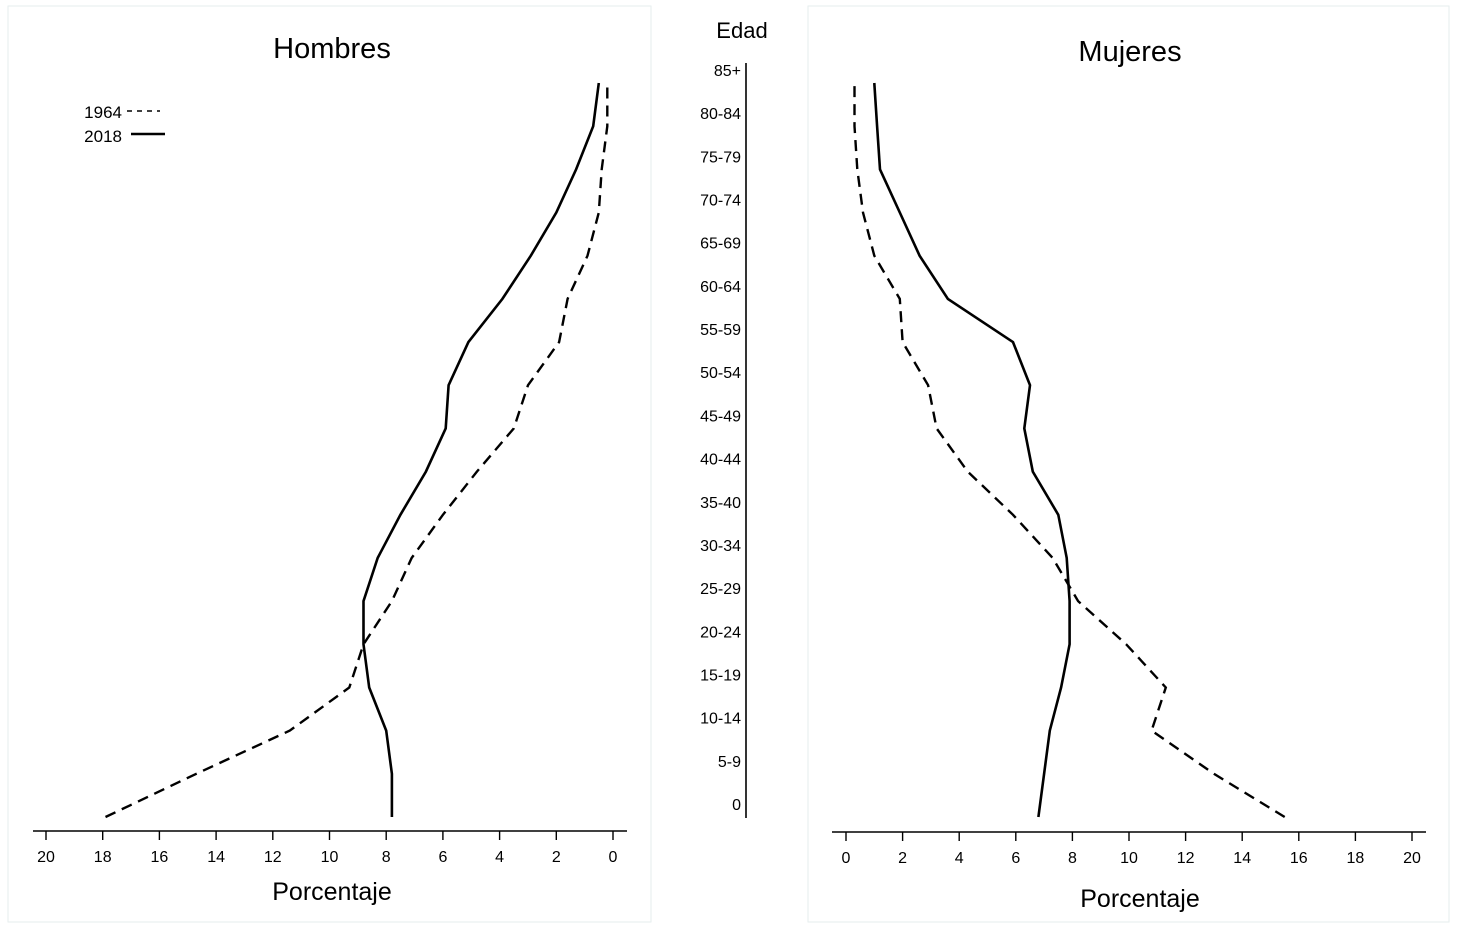 The width and height of the screenshot is (1457, 935). What do you see at coordinates (720, 675) in the screenshot?
I see `age-tick-label: 15-19` at bounding box center [720, 675].